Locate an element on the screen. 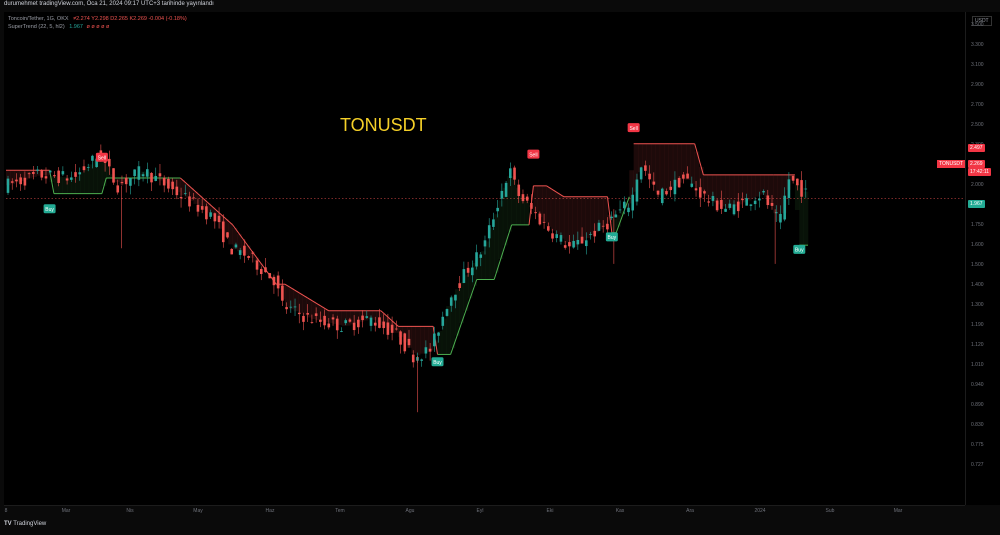 The image size is (1000, 535). price-tick-1.400: 1.400 is located at coordinates (977, 285).